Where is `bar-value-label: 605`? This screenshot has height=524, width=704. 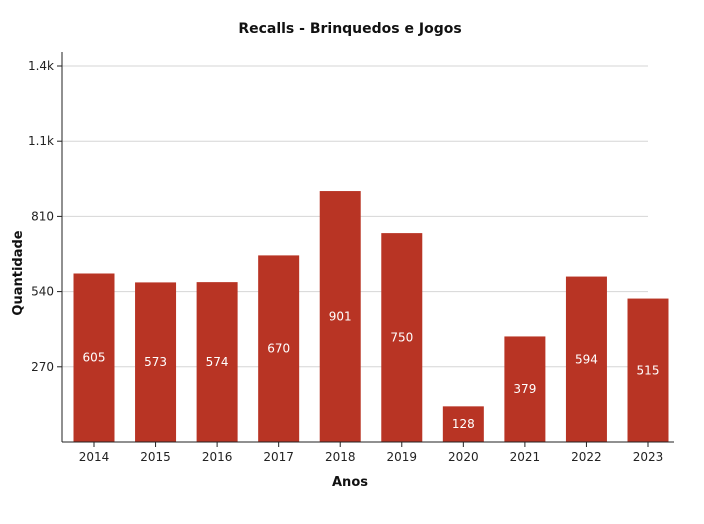 bar-value-label: 605 is located at coordinates (94, 358).